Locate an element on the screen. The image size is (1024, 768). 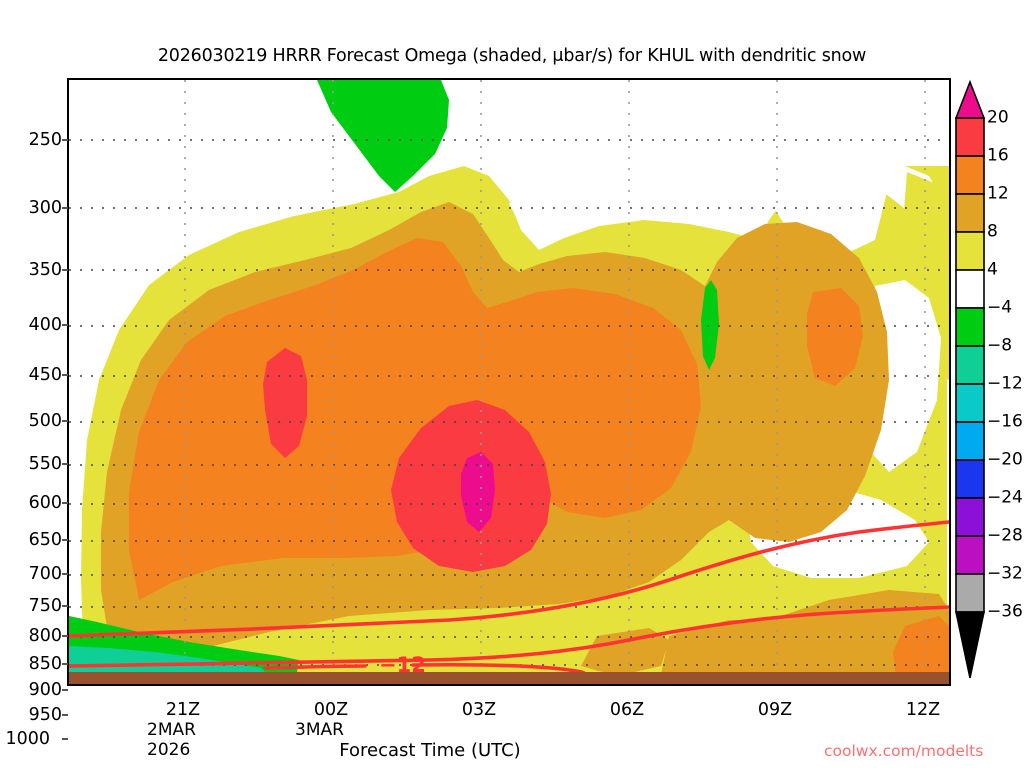
ytick-700: 700 is located at coordinates (45, 574).